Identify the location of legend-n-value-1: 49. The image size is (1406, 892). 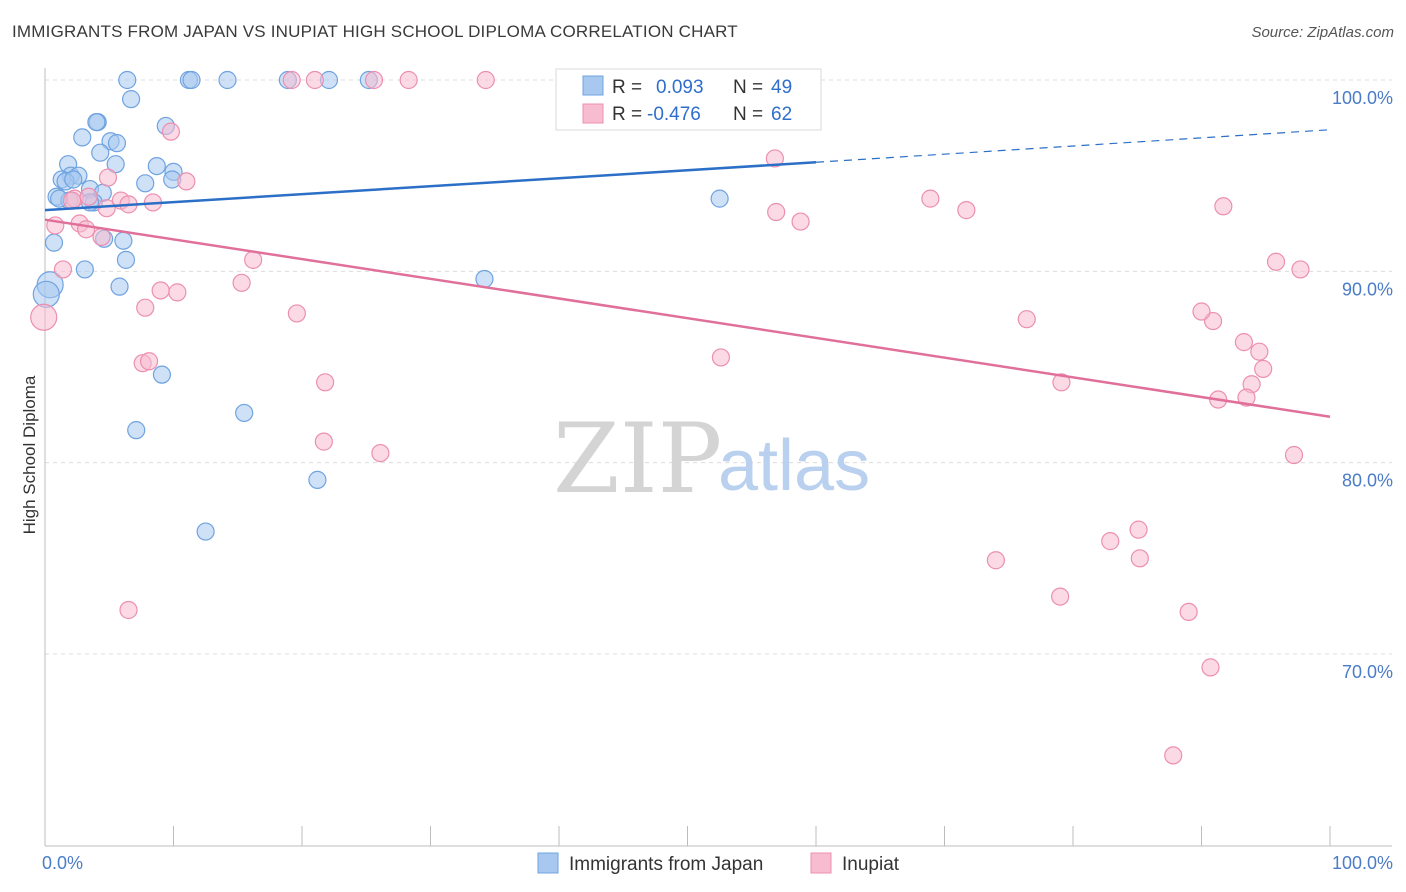
(781, 87).